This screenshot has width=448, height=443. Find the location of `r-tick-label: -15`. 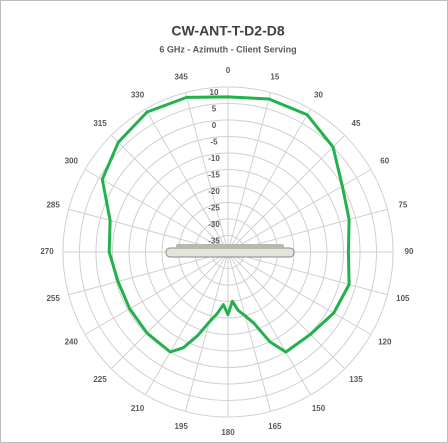

r-tick-label: -15 is located at coordinates (214, 175).